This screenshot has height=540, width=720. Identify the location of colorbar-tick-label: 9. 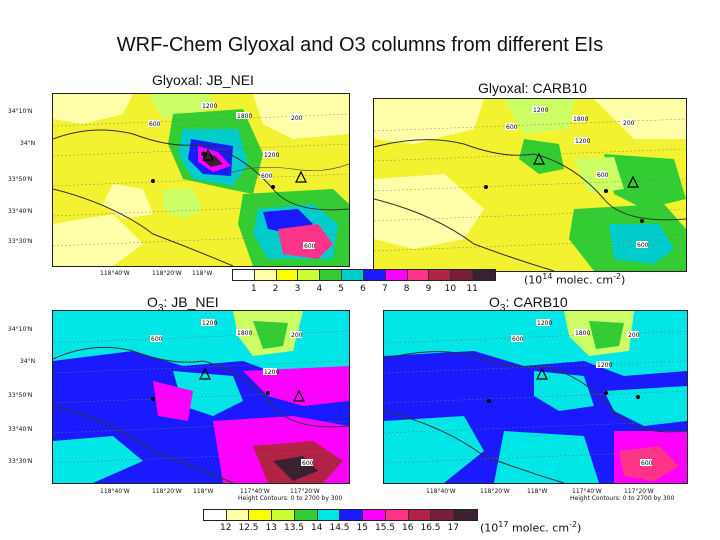
(428, 289).